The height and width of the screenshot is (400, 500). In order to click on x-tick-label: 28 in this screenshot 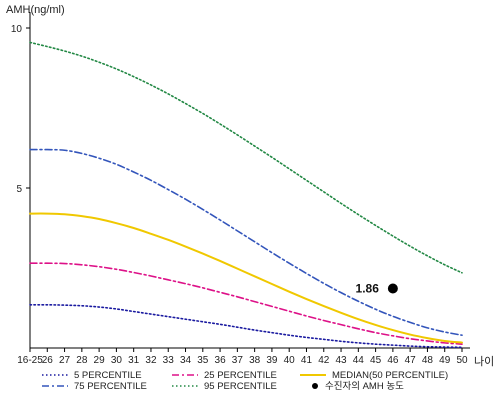, I will do `click(82, 360)`.